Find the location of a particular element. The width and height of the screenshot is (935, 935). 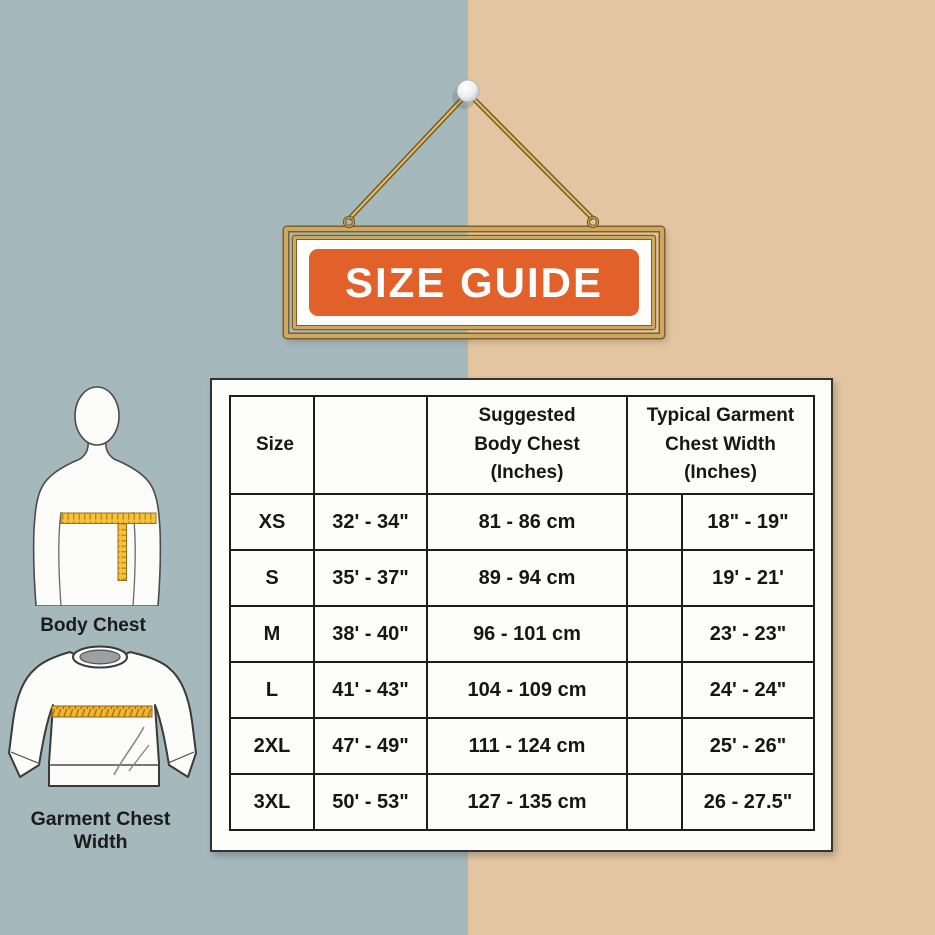

table-row: M 38' - 40" 96 - 101 cm 23' - 23" is located at coordinates (522, 634).